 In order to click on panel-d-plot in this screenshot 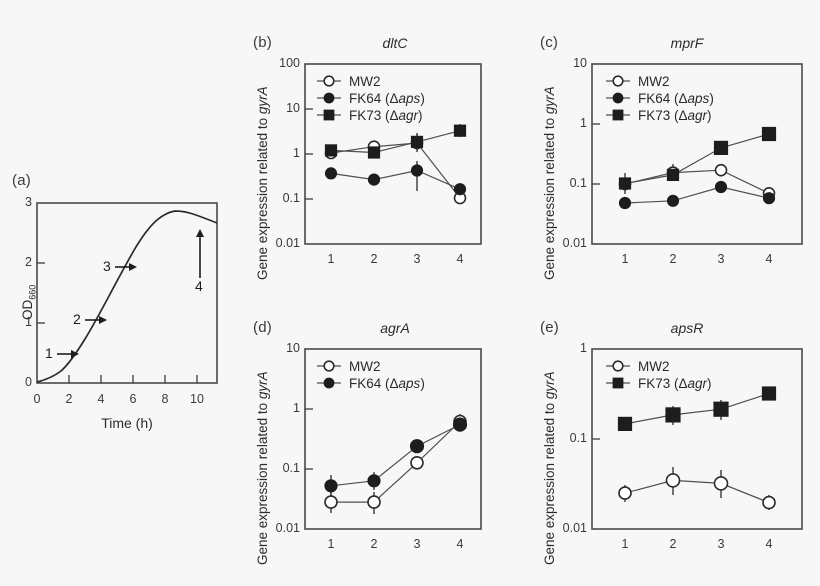, I will do `click(393, 439)`.